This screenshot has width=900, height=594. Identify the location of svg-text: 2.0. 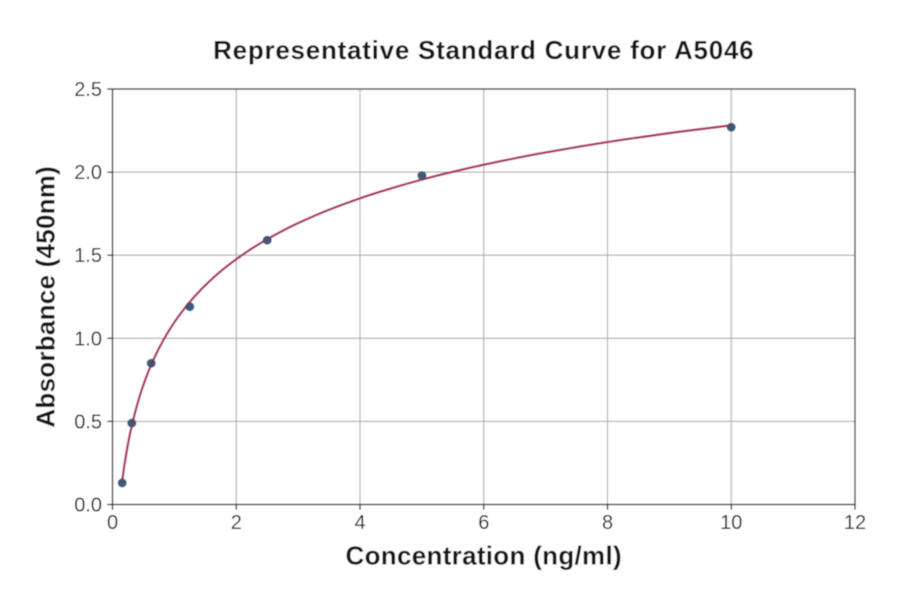
(88, 173).